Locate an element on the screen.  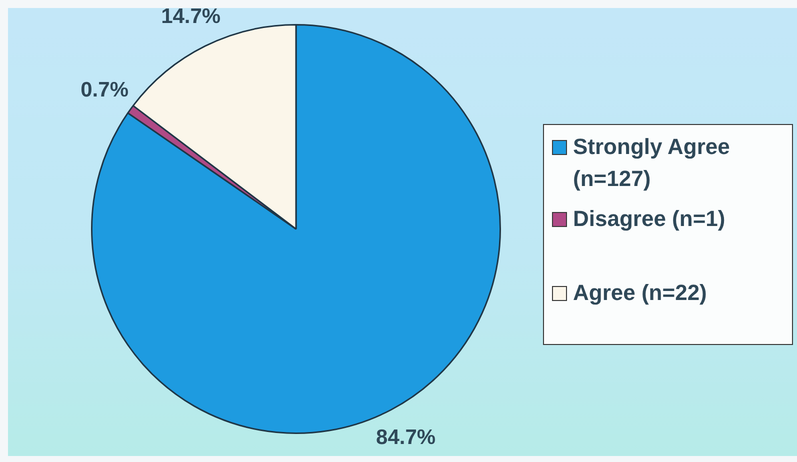
data-label: 84.7% is located at coordinates (406, 437).